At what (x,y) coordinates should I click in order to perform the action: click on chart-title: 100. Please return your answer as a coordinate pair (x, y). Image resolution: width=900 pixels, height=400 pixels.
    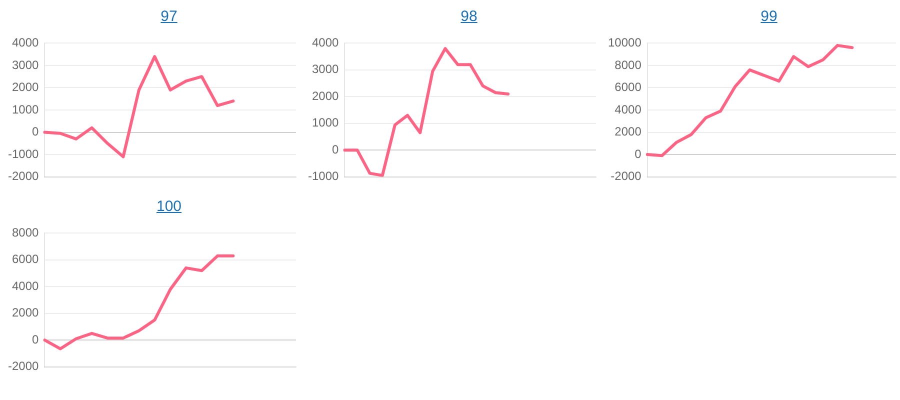
    Looking at the image, I should click on (169, 206).